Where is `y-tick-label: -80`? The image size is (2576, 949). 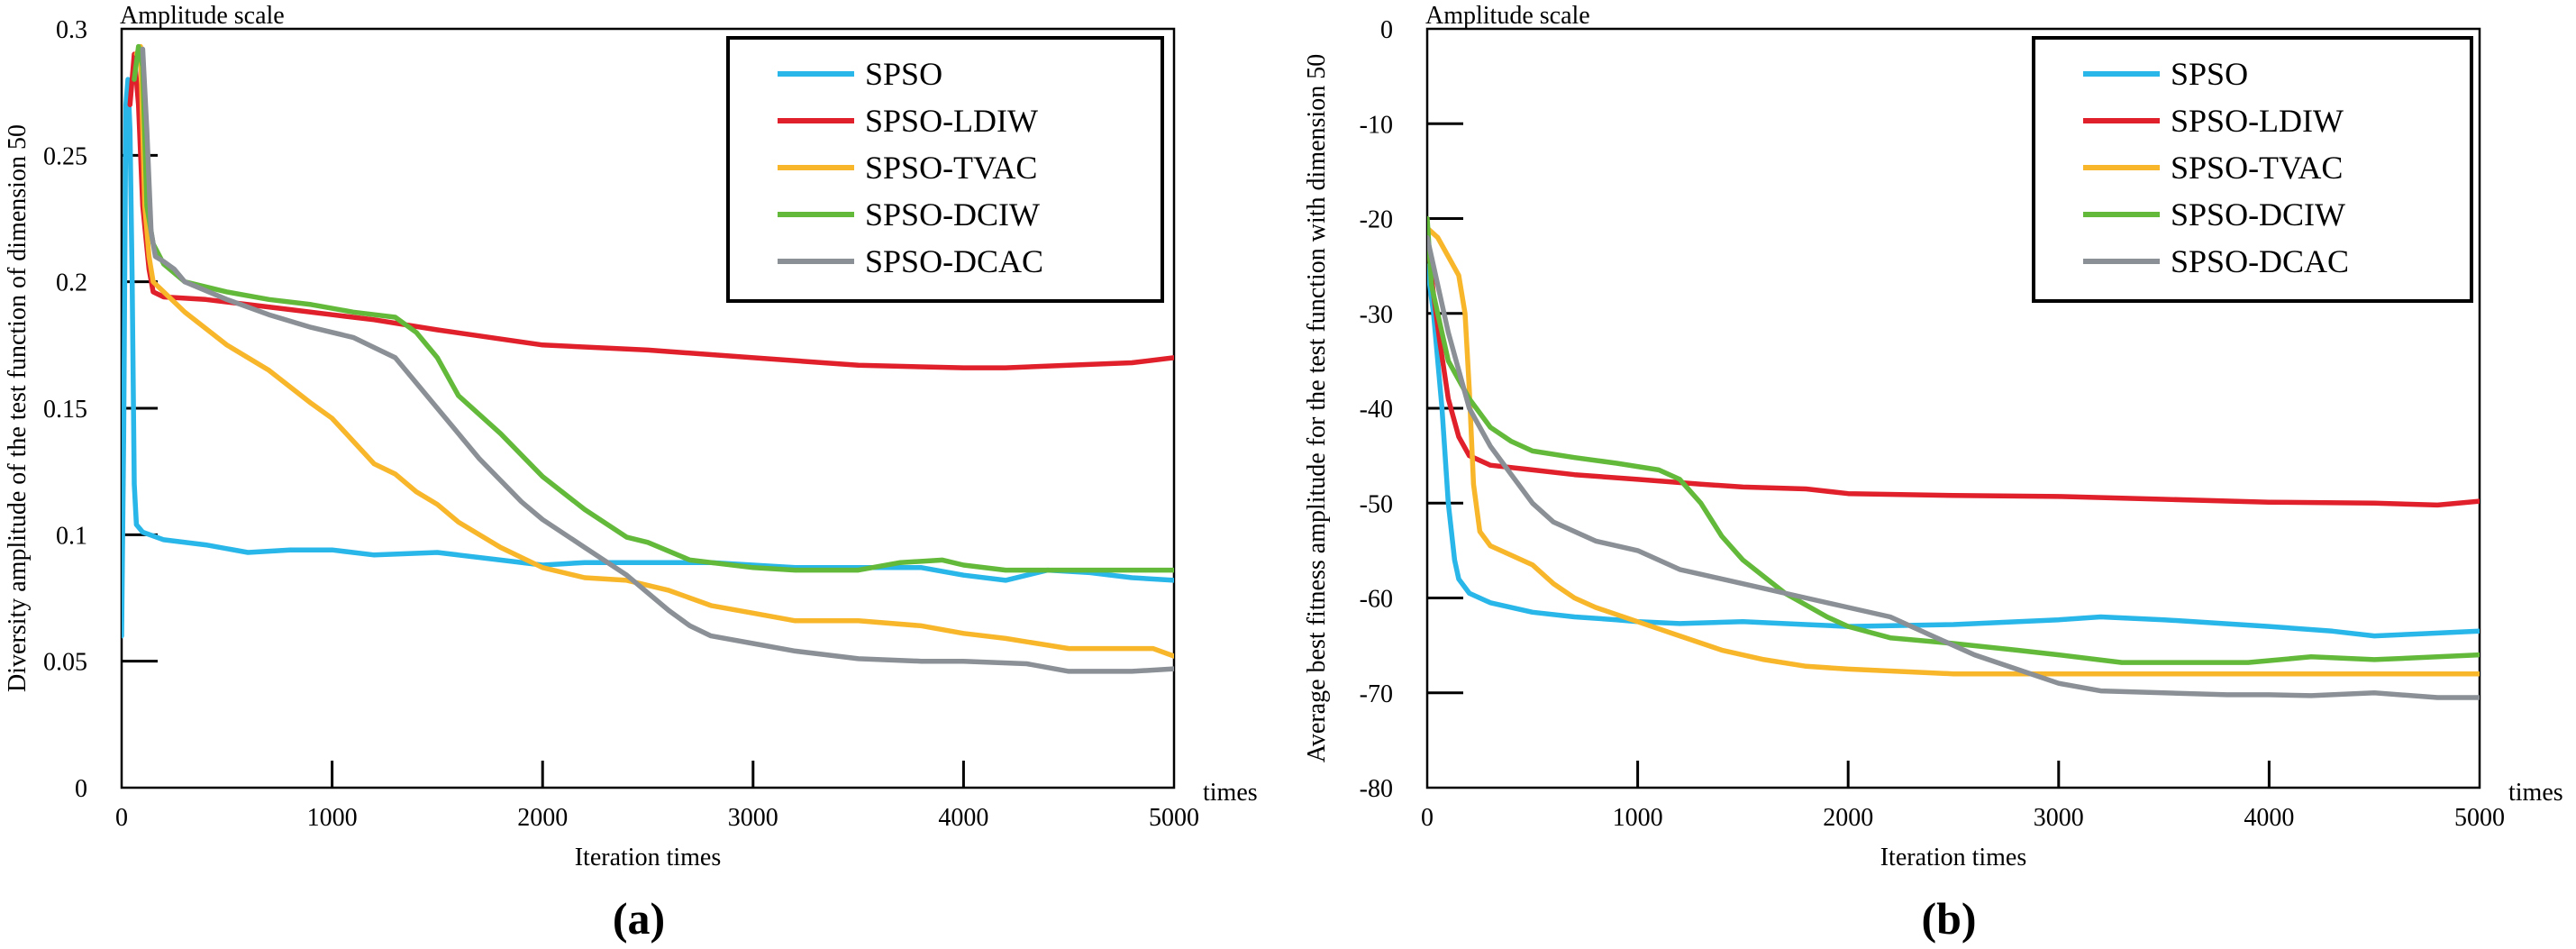
y-tick-label: -80 is located at coordinates (1376, 789).